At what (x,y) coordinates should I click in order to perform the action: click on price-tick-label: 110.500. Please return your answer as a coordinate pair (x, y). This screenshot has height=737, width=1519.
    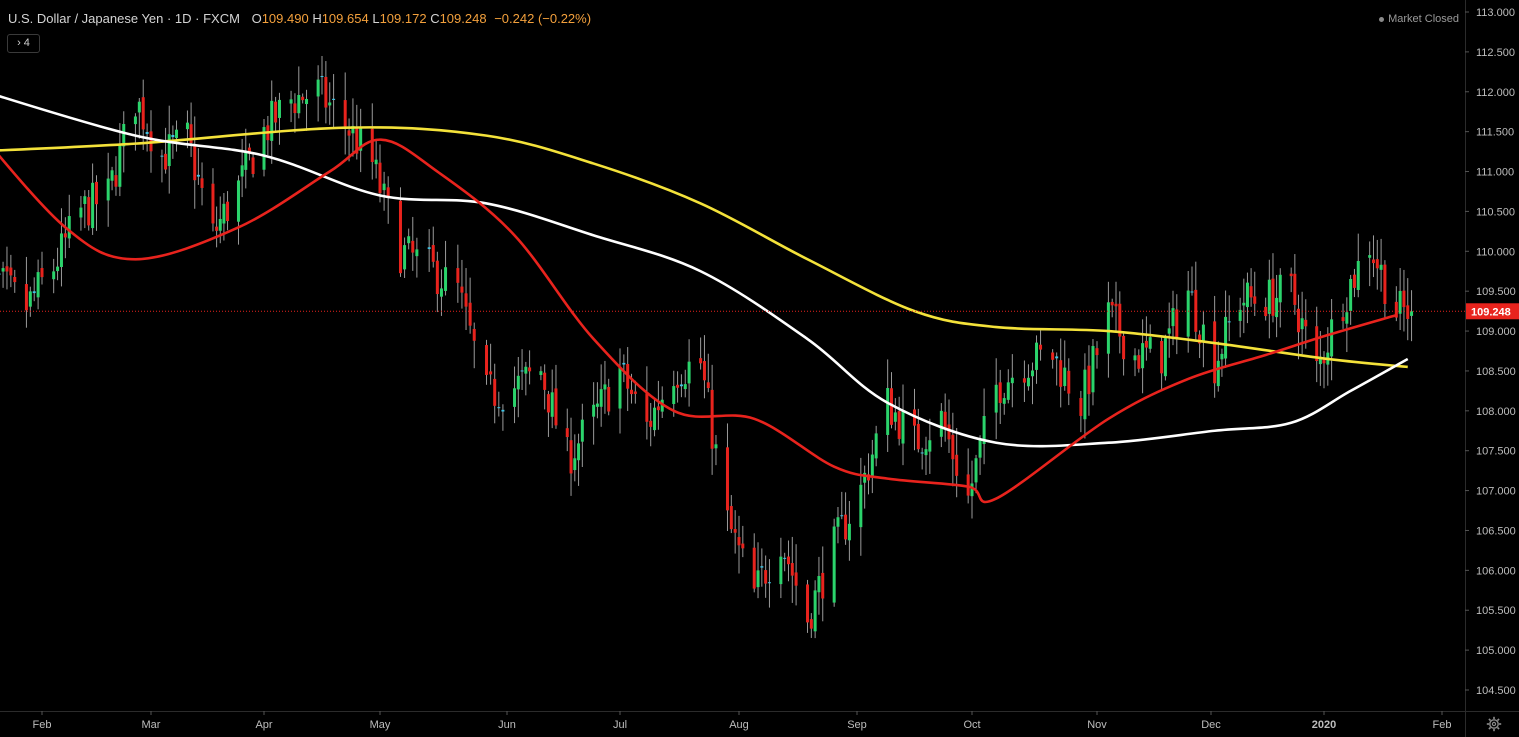
    Looking at the image, I should click on (1495, 212).